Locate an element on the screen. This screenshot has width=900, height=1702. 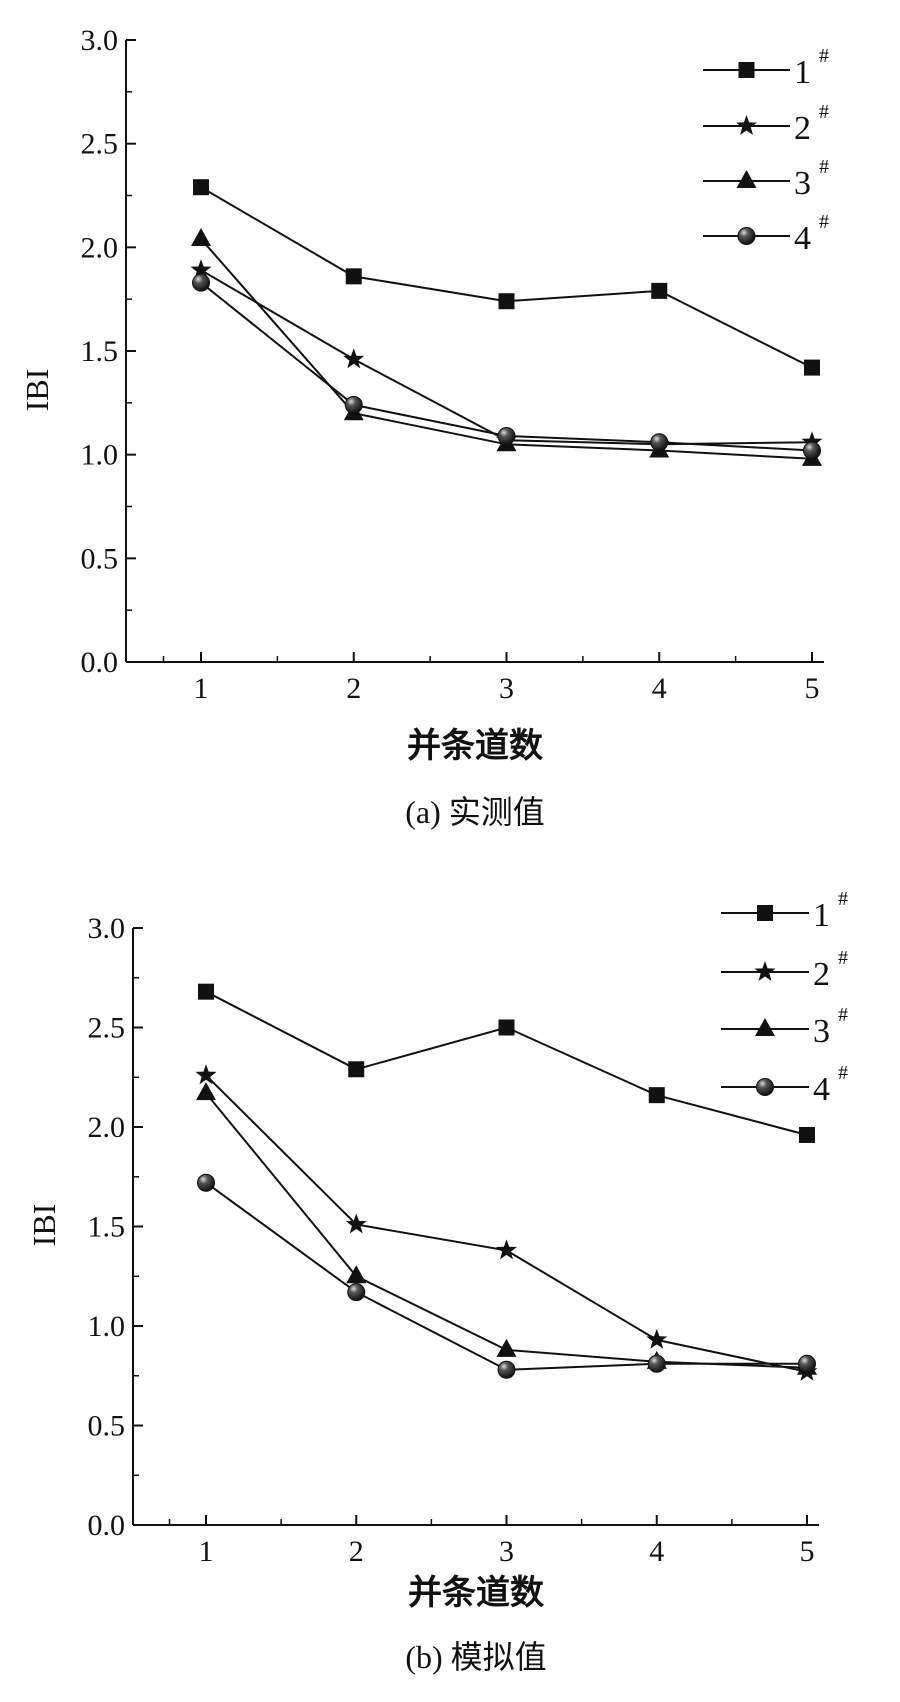
x-tick-label: 3 is located at coordinates (506, 688).